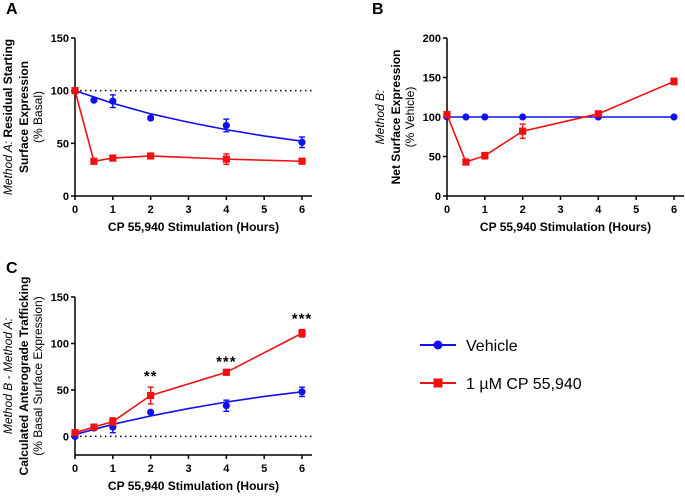 This screenshot has height=496, width=685. I want to click on y-tick-label: 200, so click(432, 39).